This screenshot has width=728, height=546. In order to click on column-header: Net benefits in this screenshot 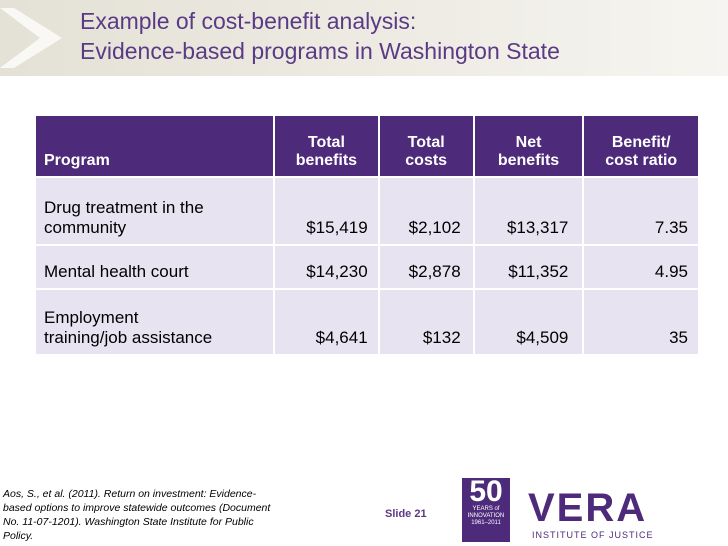, I will do `click(528, 146)`.